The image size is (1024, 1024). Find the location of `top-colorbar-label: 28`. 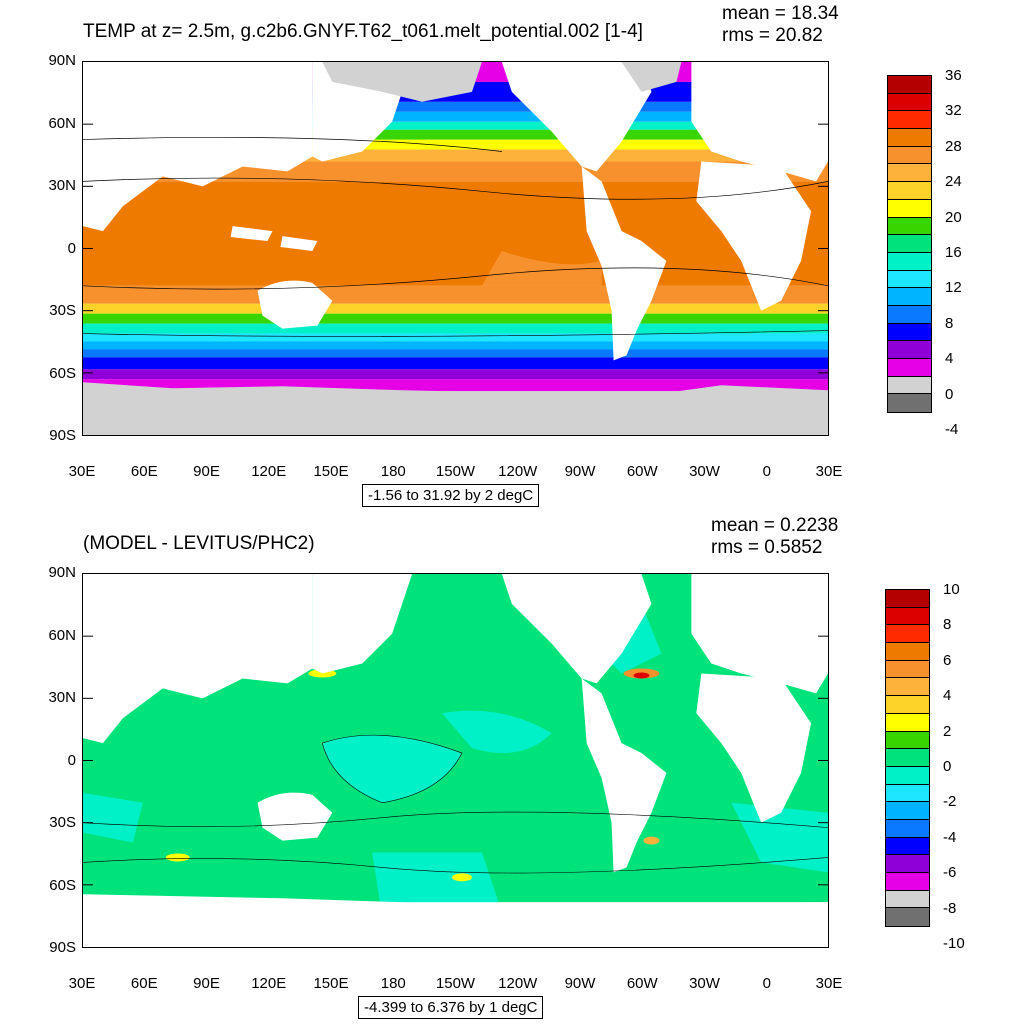

top-colorbar-label: 28 is located at coordinates (953, 146).